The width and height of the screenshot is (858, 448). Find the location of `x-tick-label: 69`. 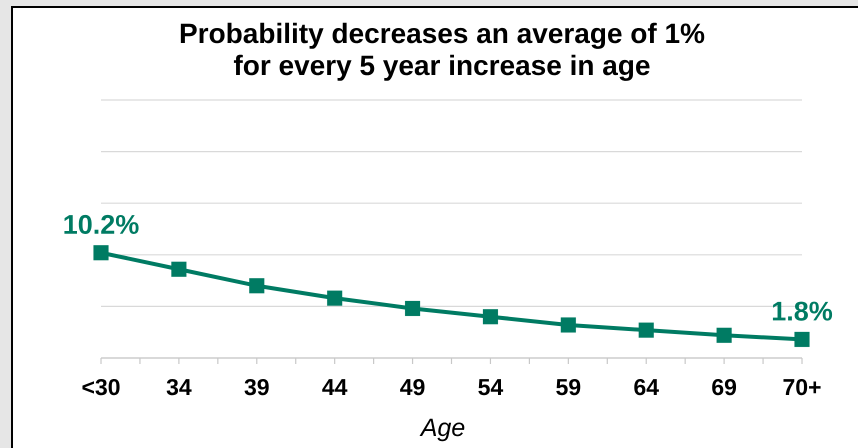

x-tick-label: 69 is located at coordinates (724, 387).